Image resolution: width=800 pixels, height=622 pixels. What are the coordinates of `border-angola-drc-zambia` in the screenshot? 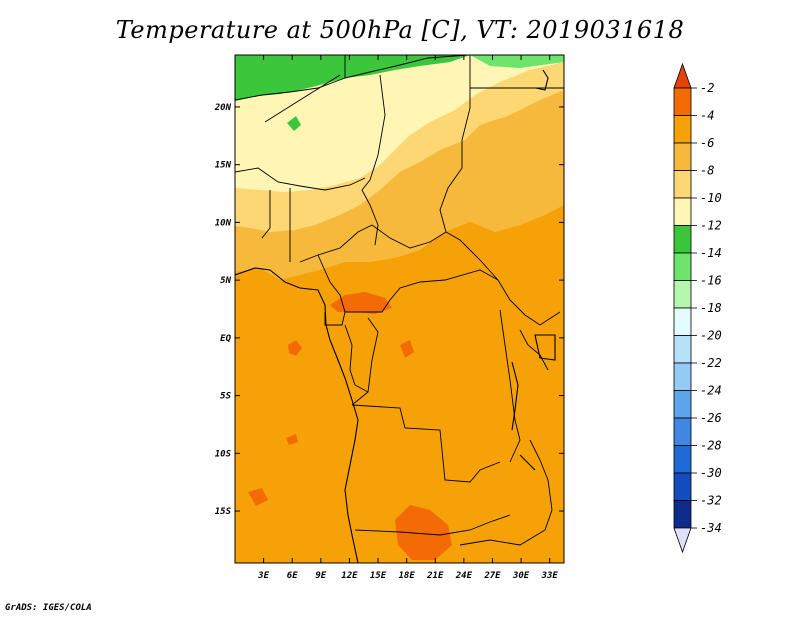 It's located at (426, 443).